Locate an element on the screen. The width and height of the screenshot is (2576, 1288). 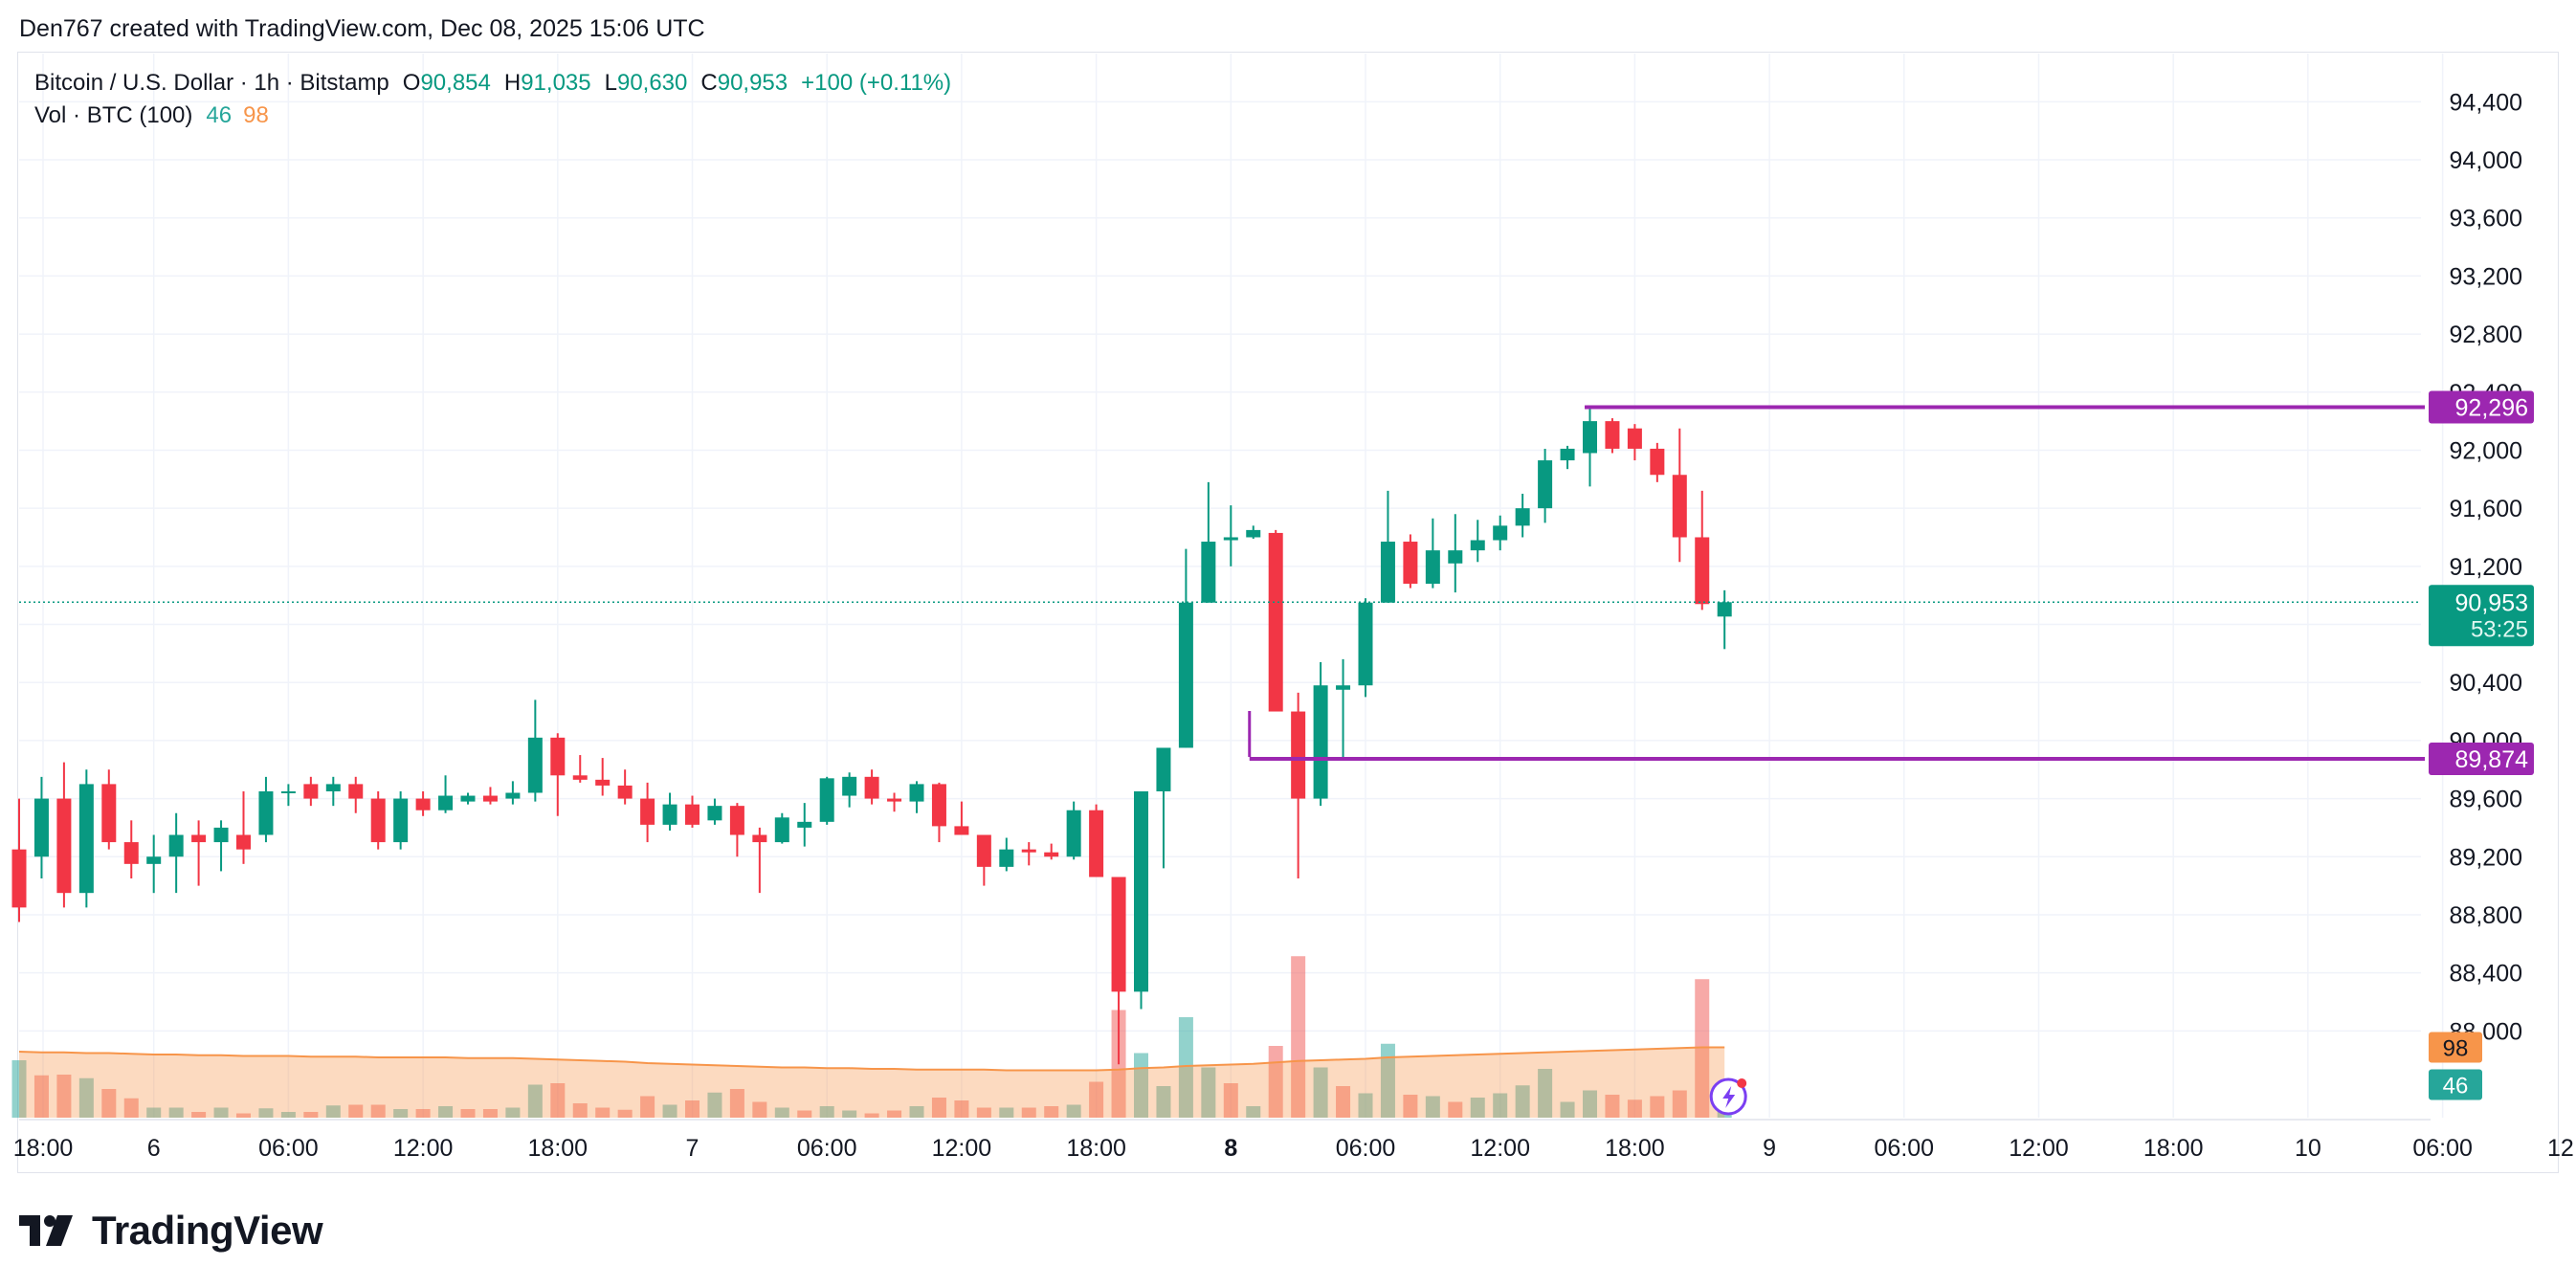
volume-ma-value: 98 is located at coordinates (256, 115).